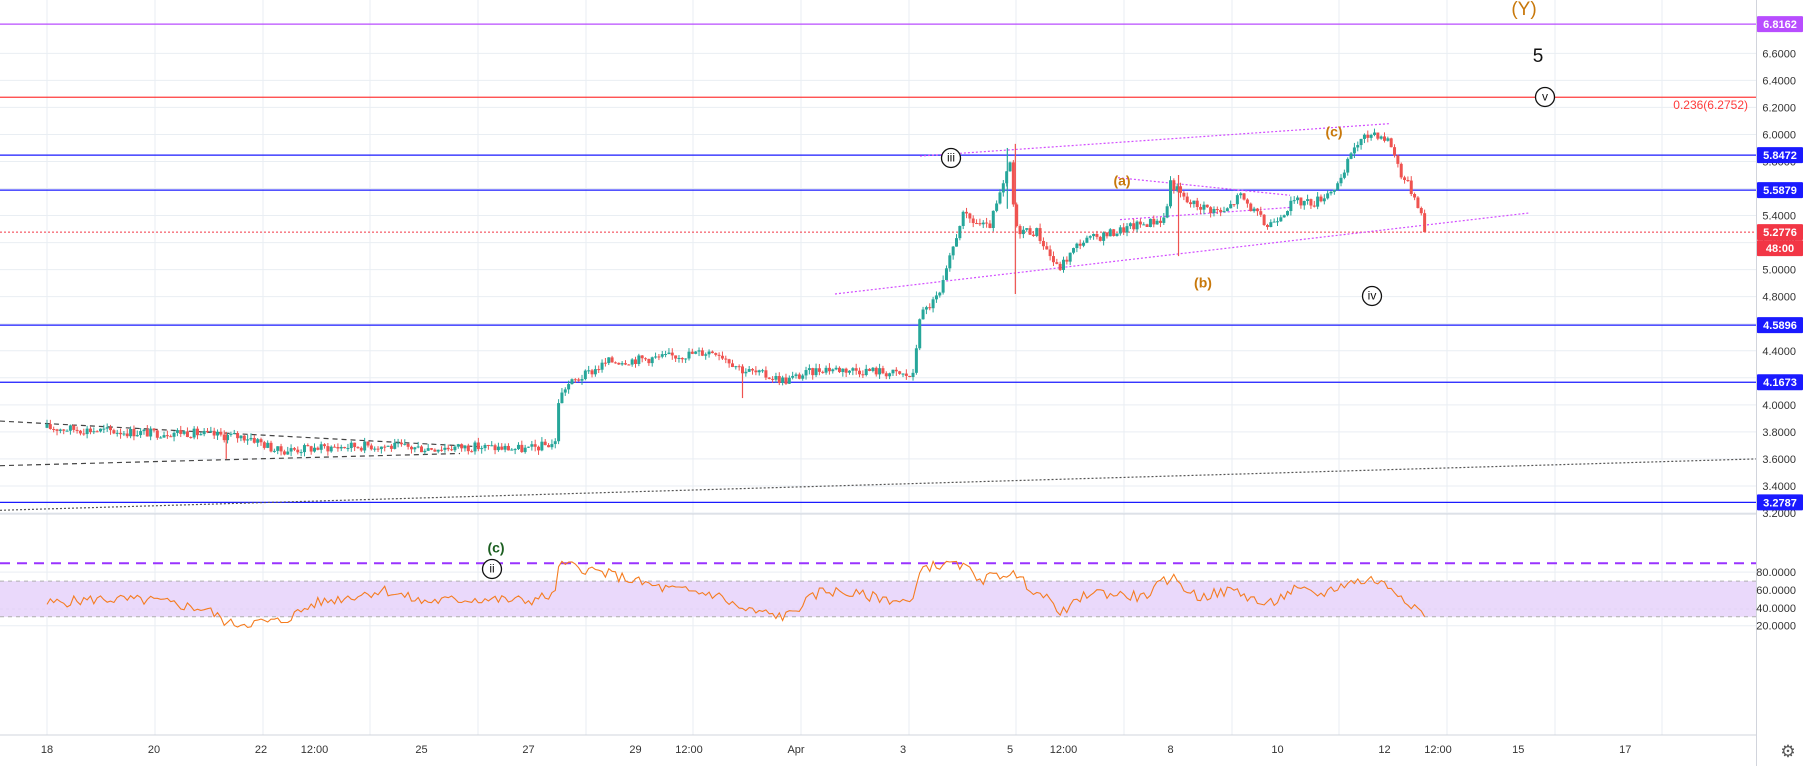 The image size is (1817, 766). I want to click on time-tick-label: 22, so click(261, 750).